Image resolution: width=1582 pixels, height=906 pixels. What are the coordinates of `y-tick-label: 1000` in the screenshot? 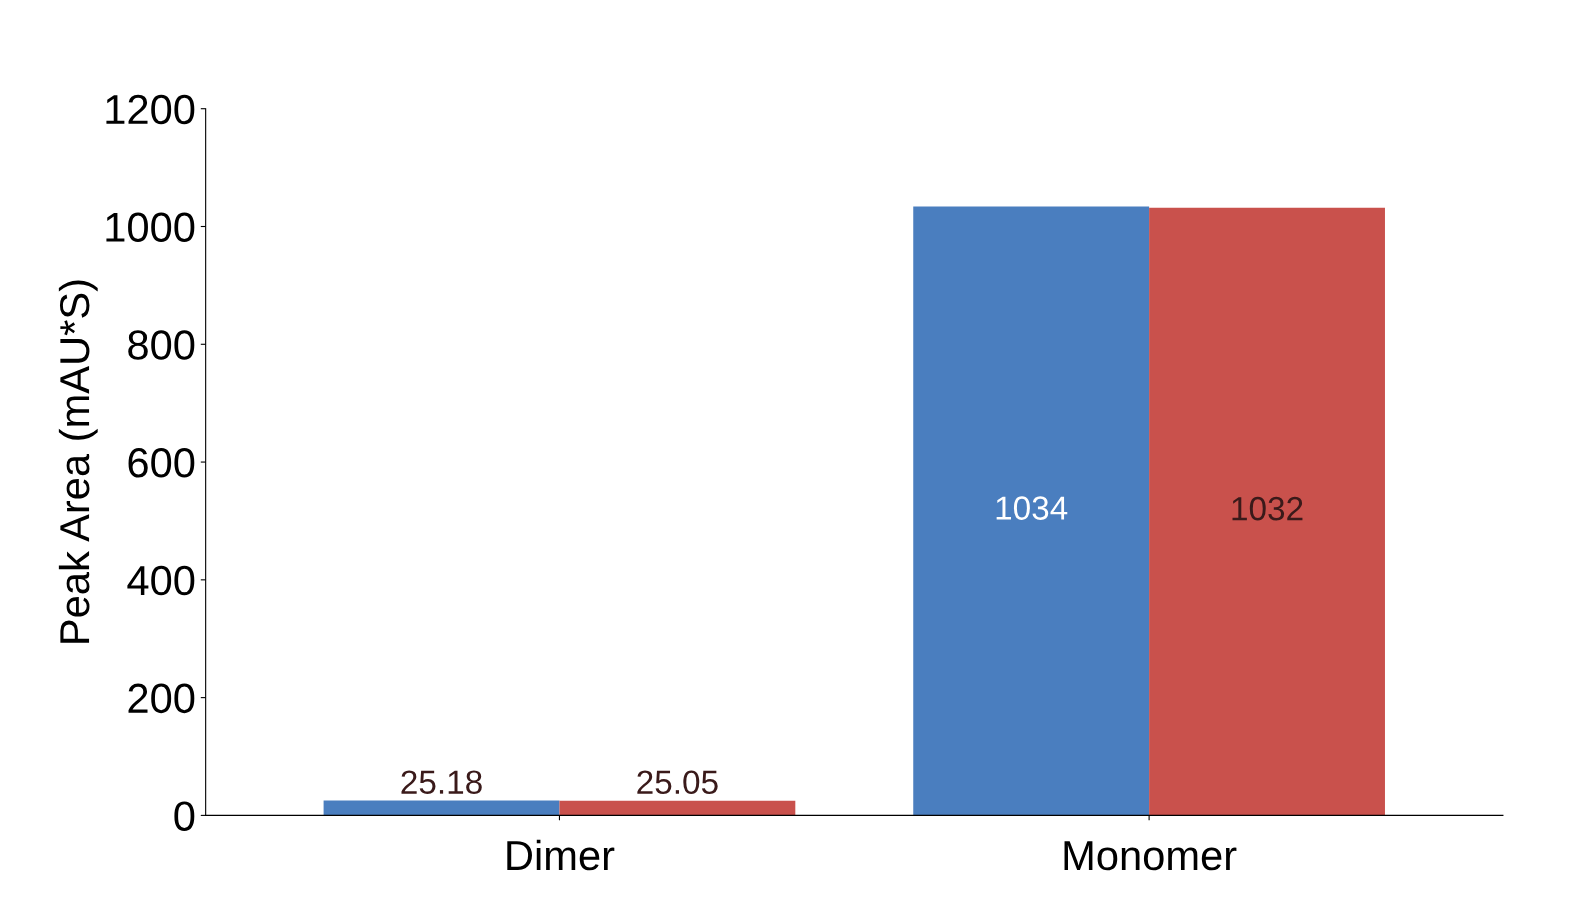 It's located at (150, 227).